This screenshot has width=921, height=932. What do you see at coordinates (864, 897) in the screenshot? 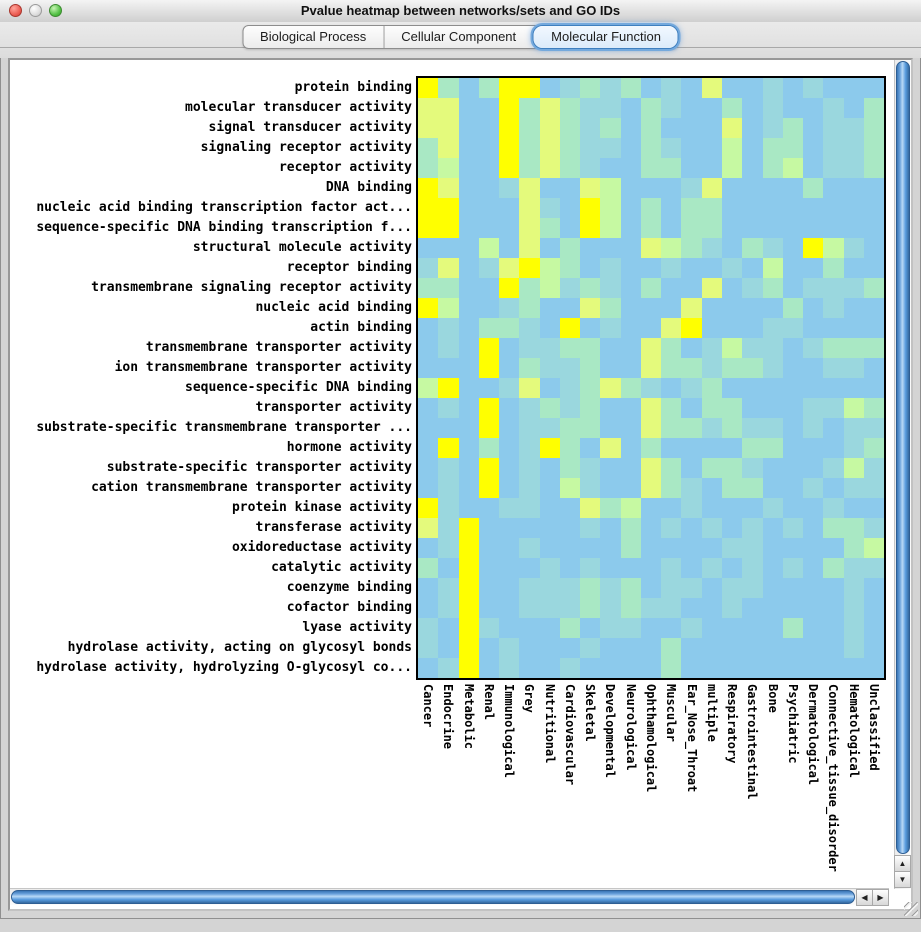
I see `scroll-left-button: ◀` at bounding box center [864, 897].